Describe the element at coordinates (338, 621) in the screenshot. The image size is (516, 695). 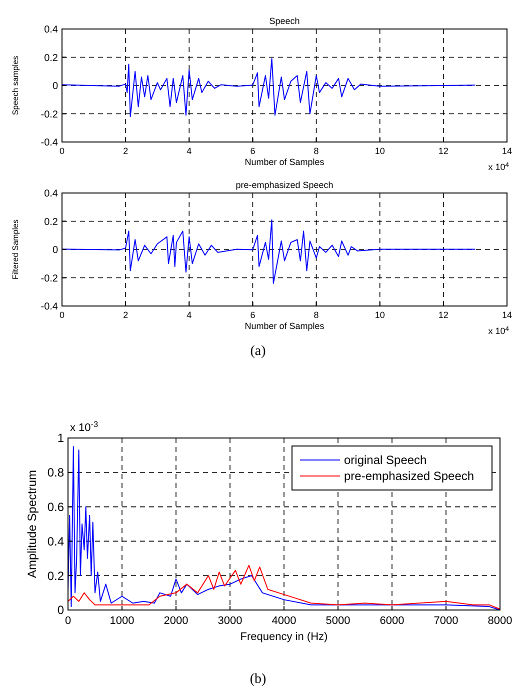
I see `x-tick-label: 5000` at that location.